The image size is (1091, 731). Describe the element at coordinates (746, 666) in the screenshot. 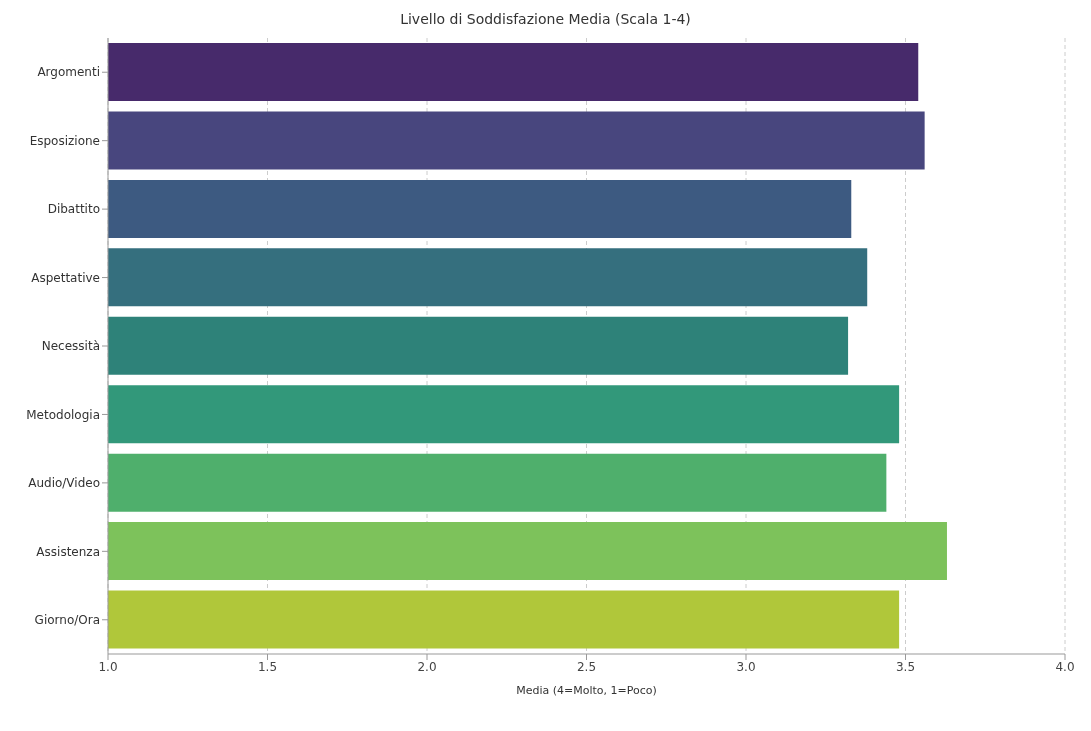

I see `x-tick-label: 3.0` at that location.